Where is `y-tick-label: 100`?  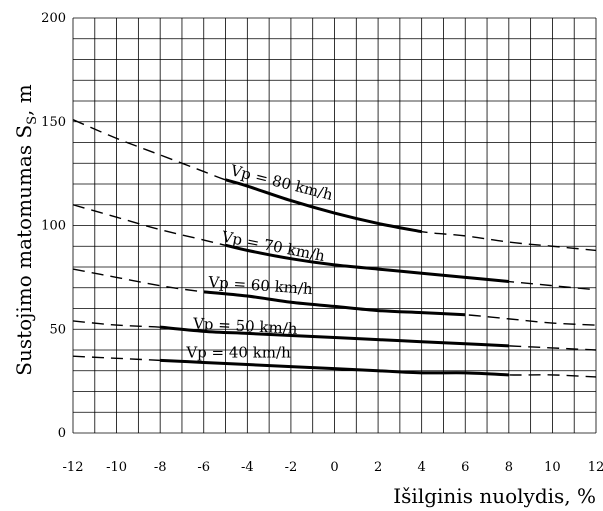
y-tick-label: 100 is located at coordinates (53, 226).